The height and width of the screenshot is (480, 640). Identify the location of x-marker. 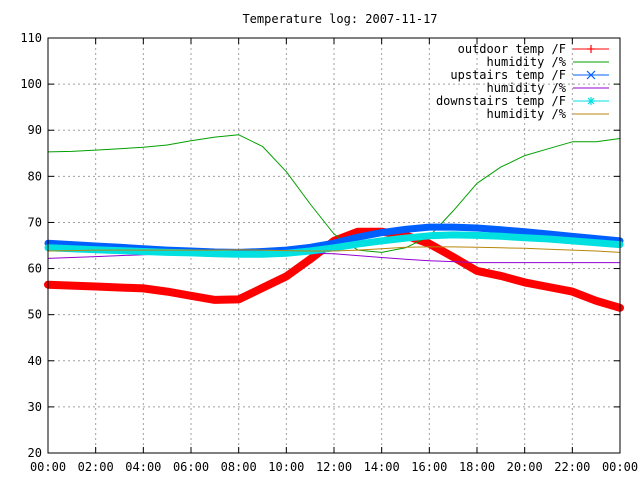
(591, 75).